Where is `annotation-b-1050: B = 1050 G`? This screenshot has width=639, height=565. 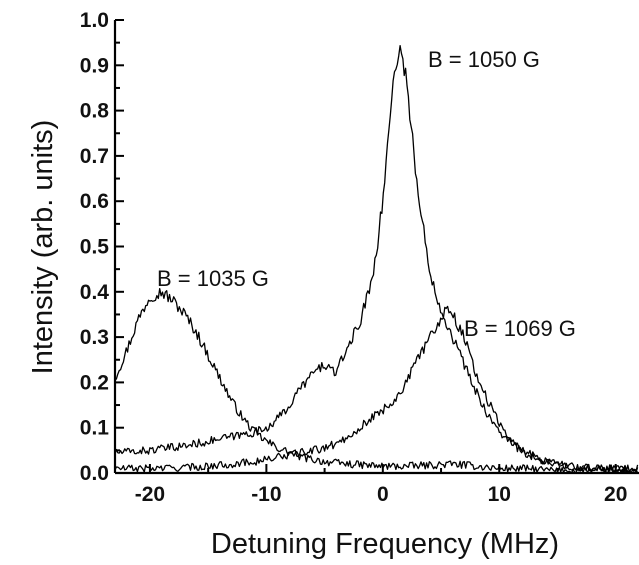 annotation-b-1050: B = 1050 G is located at coordinates (484, 59).